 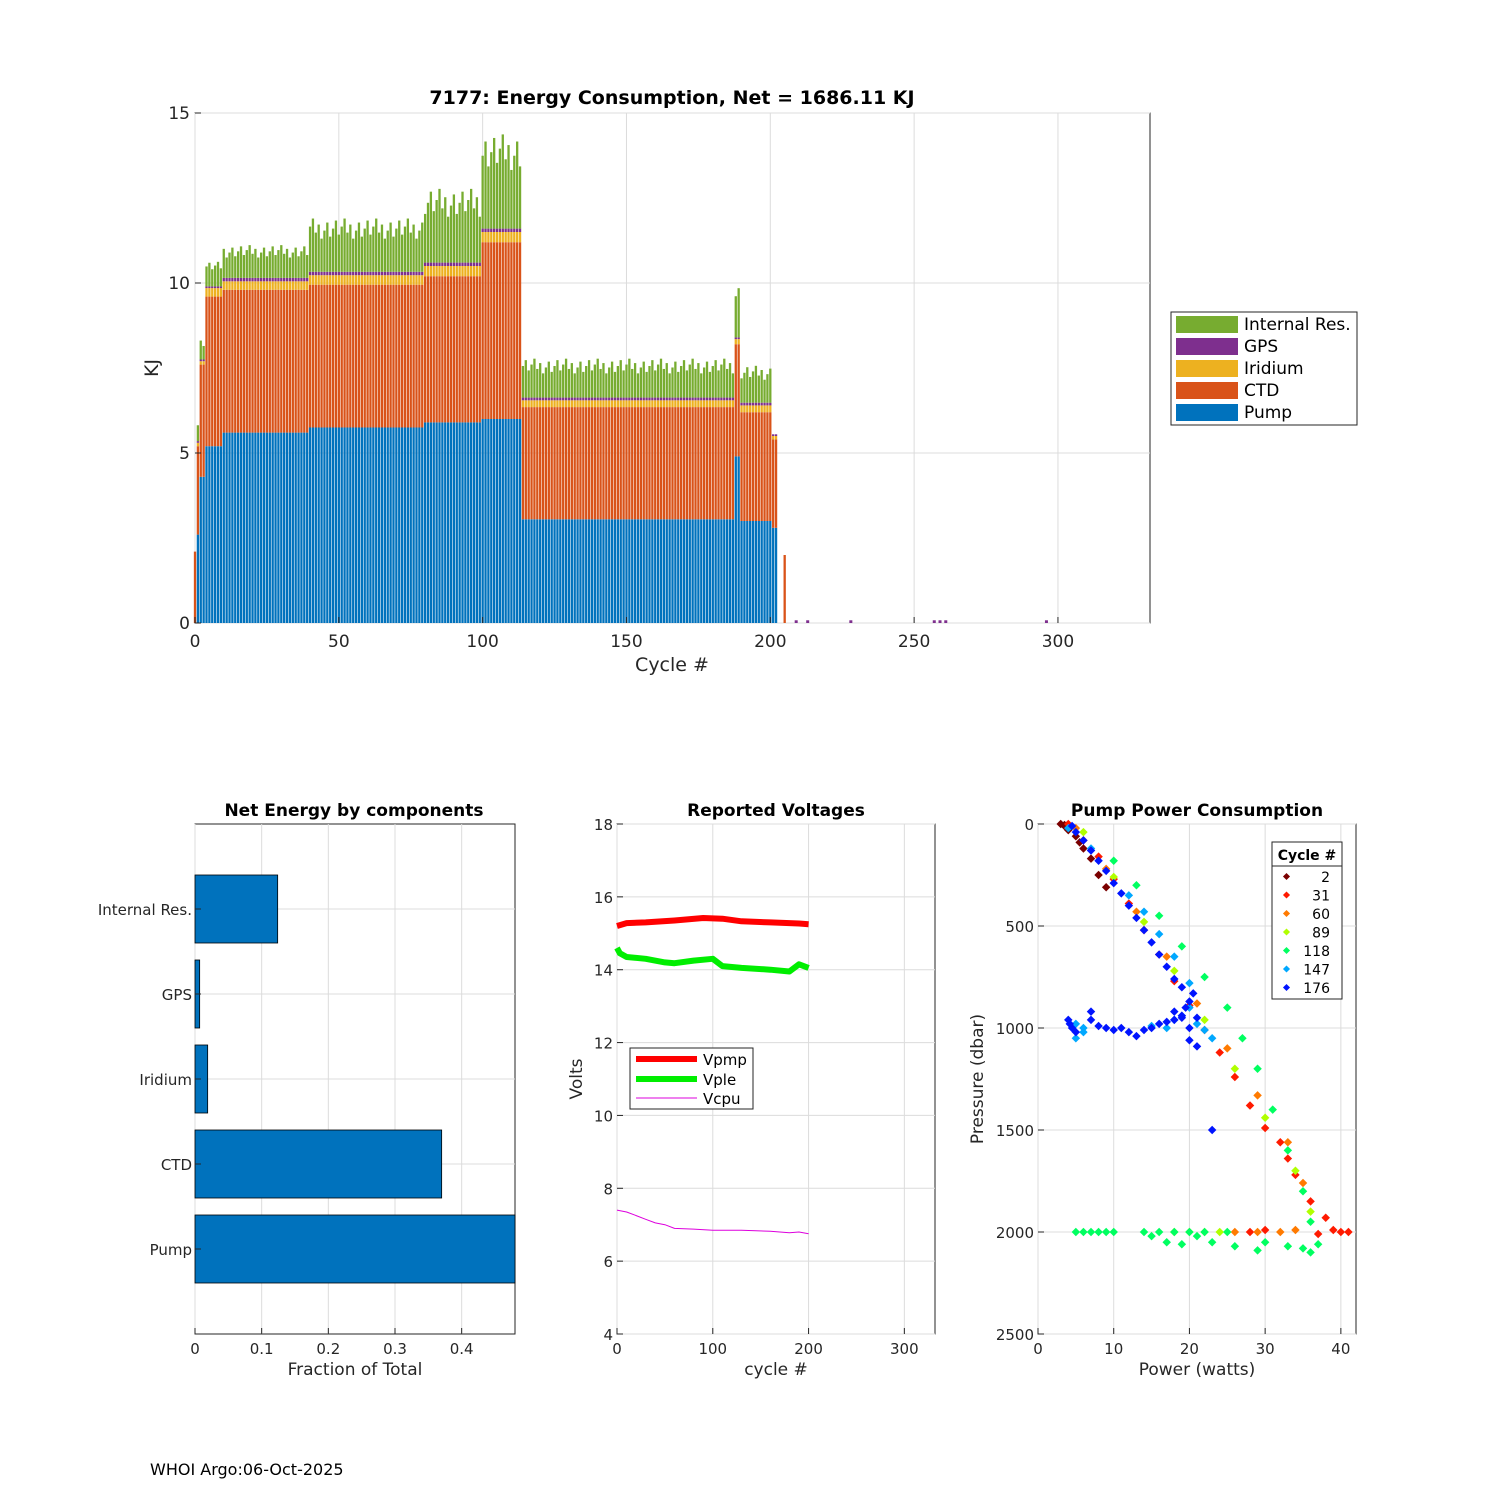 What do you see at coordinates (395, 1349) in the screenshot?
I see `components-xtick-label: 0.3` at bounding box center [395, 1349].